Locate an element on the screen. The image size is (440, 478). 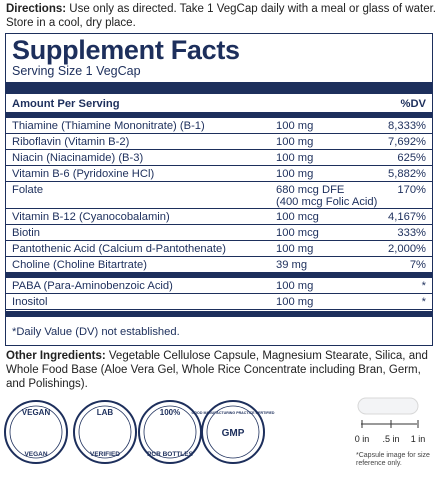
amount-note: (400 mcg Folic Acid) is located at coordinates (327, 202).